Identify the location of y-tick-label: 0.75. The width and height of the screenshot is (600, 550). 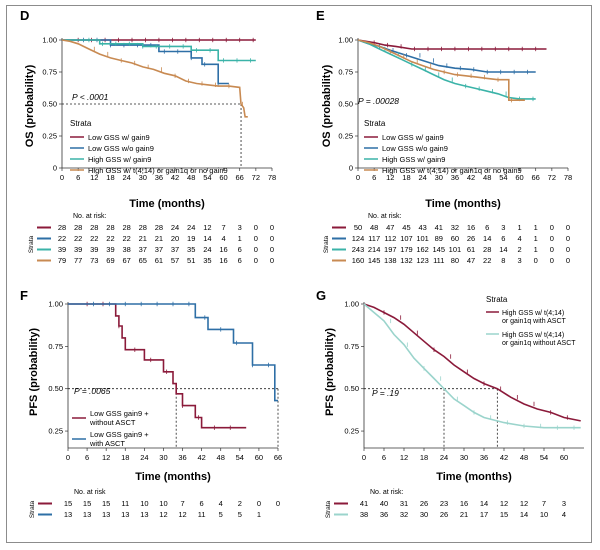
(351, 346).